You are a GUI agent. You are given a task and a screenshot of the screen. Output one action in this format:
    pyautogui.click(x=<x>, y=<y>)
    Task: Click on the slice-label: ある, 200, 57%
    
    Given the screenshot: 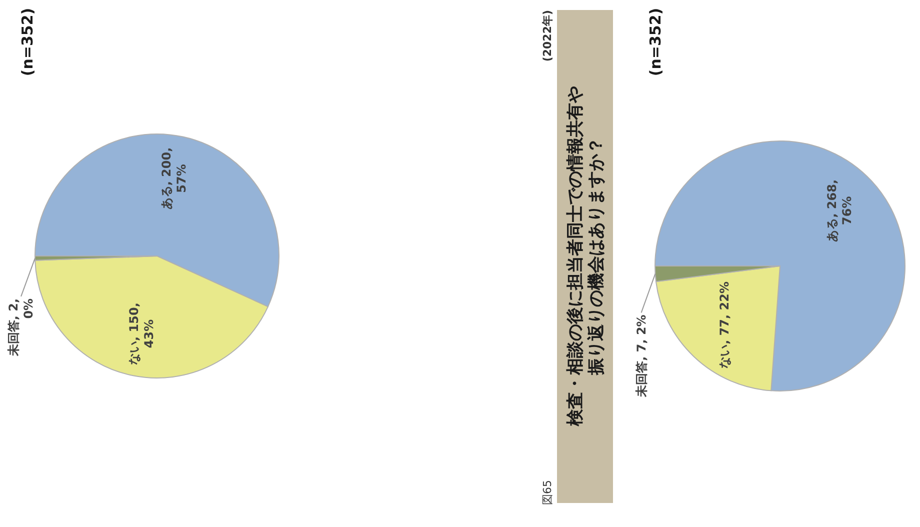 What is the action you would take?
    pyautogui.click(x=174, y=178)
    